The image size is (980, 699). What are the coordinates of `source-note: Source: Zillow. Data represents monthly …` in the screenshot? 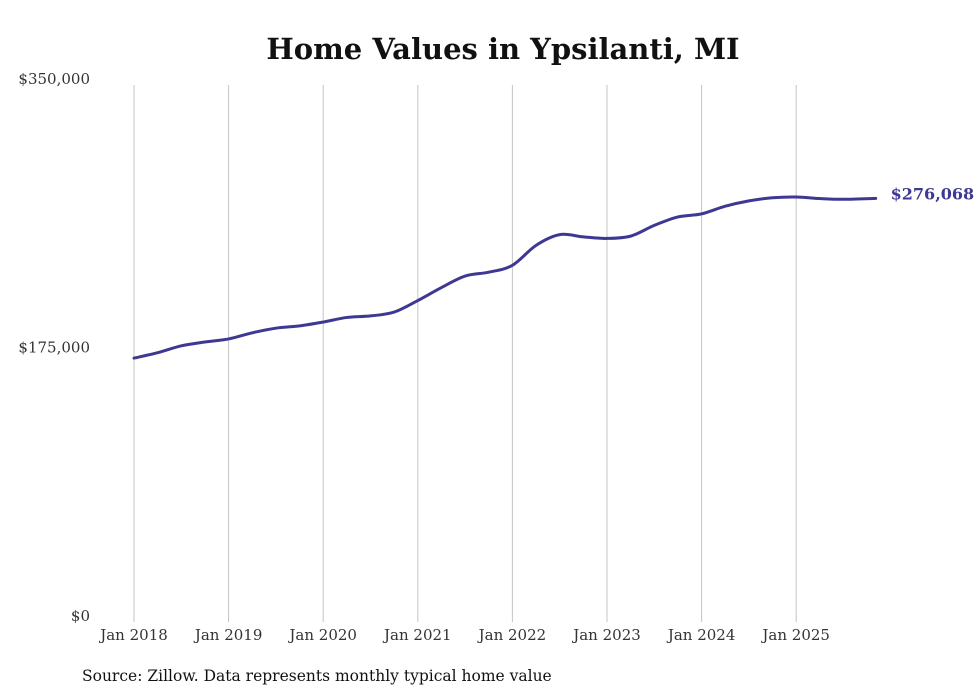 It's located at (317, 676).